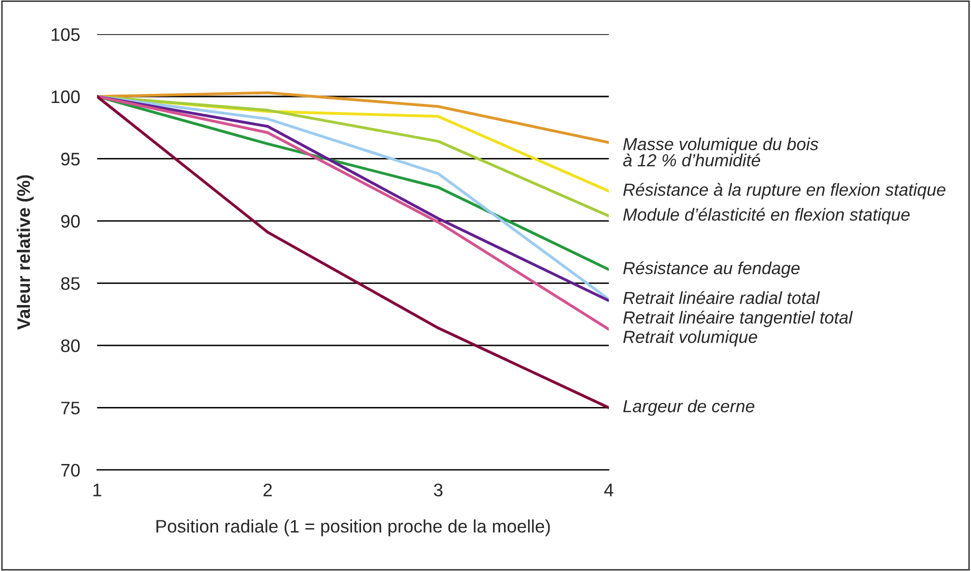  I want to click on series-label: Masse volumique du bois à 12 % d’humidité, so click(720, 151).